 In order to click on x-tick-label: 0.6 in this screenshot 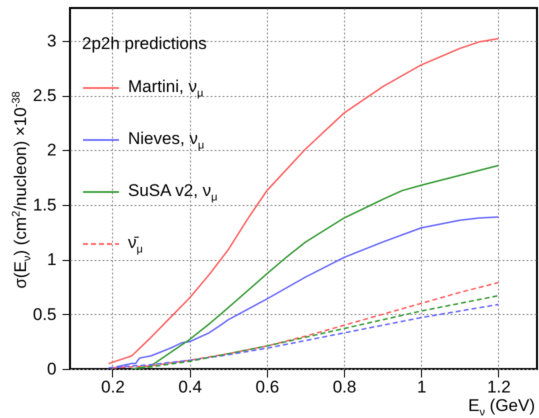, I will do `click(268, 387)`.